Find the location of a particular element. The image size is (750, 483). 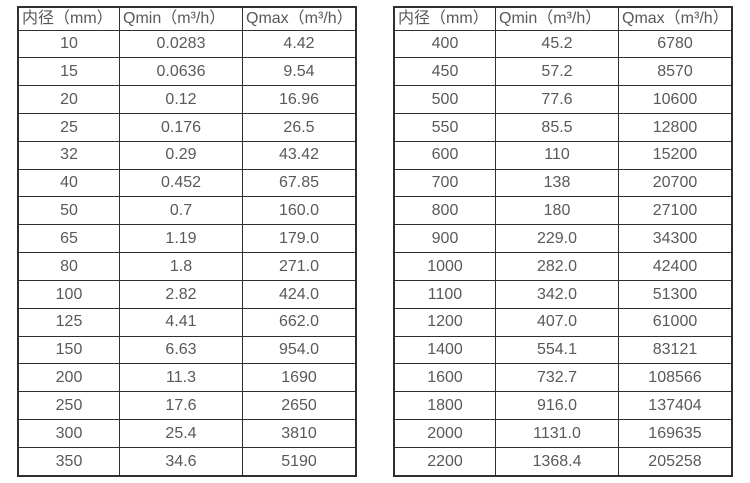

table-row: 10 0.0283 4.42 is located at coordinates (187, 44).